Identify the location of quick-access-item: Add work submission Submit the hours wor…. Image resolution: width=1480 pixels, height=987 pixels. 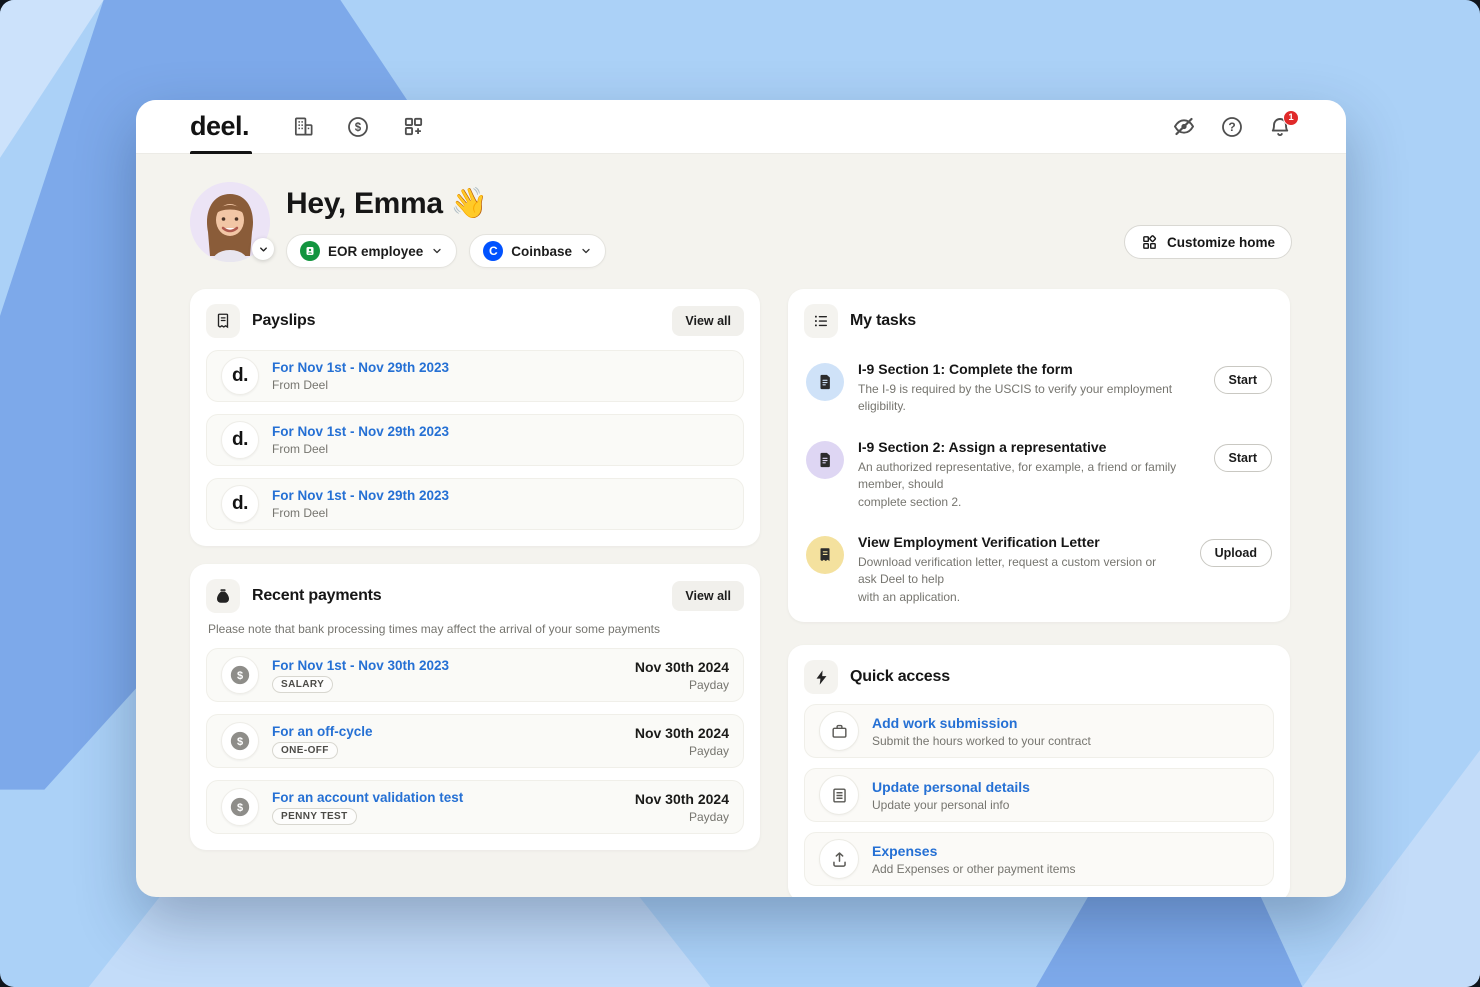
(1039, 731).